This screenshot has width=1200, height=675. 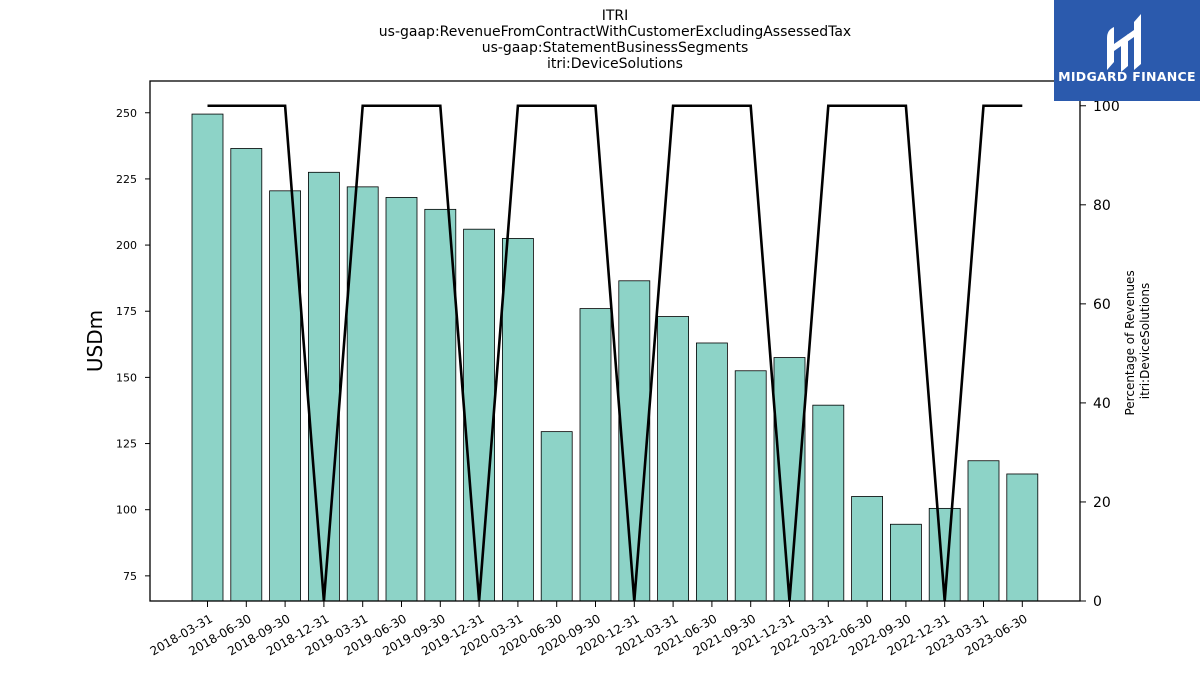 What do you see at coordinates (1127, 76) in the screenshot?
I see `logo-text: MIDGARD FINANCE` at bounding box center [1127, 76].